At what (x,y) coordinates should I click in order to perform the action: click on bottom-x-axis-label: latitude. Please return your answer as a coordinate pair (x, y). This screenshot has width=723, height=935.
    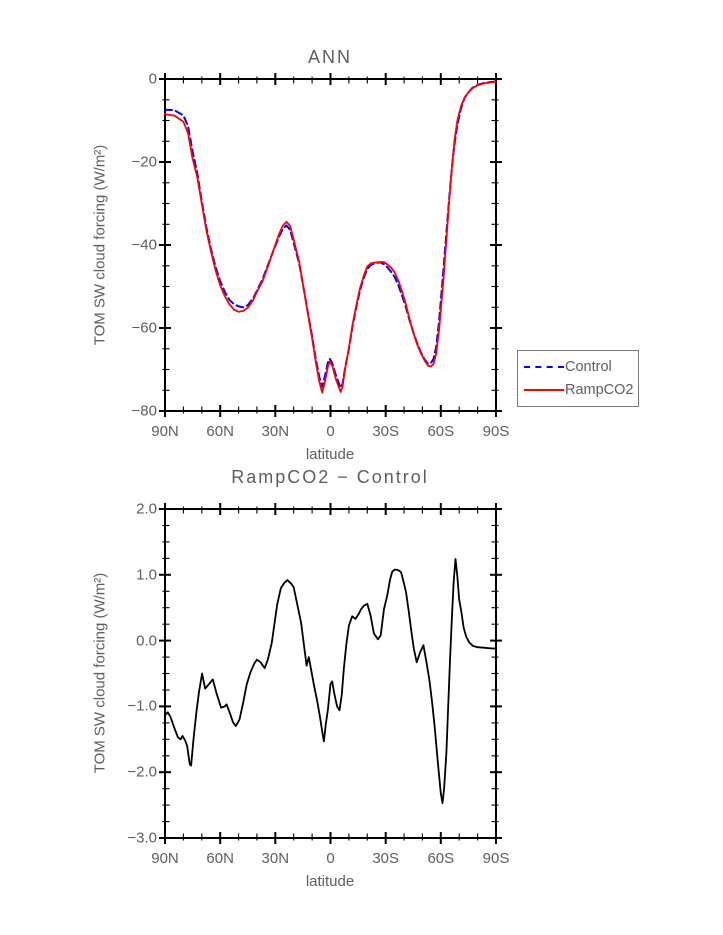
    Looking at the image, I should click on (330, 881).